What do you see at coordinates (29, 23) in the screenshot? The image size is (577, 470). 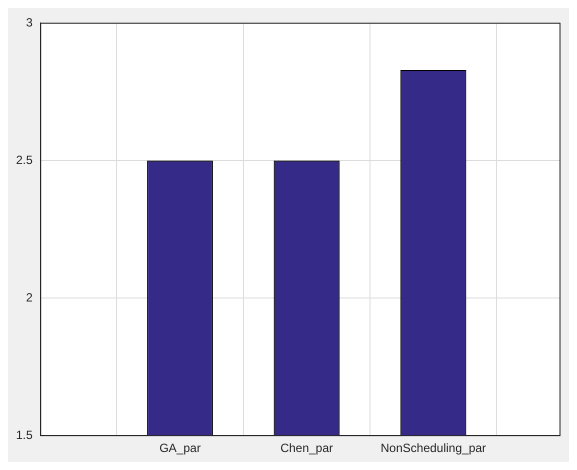 I see `y-tick-label: 3` at bounding box center [29, 23].